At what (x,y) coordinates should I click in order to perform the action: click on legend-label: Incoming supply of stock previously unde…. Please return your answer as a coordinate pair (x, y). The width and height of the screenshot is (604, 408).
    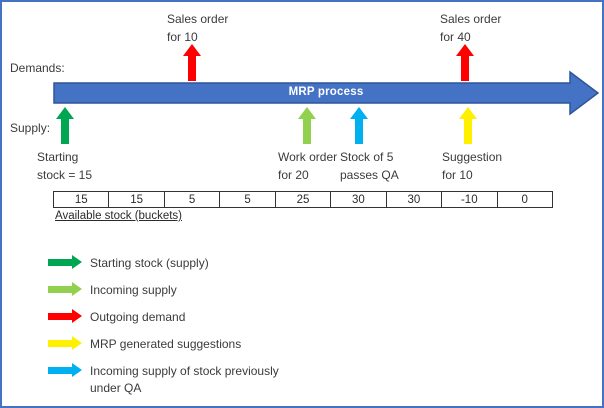
    Looking at the image, I should click on (184, 379).